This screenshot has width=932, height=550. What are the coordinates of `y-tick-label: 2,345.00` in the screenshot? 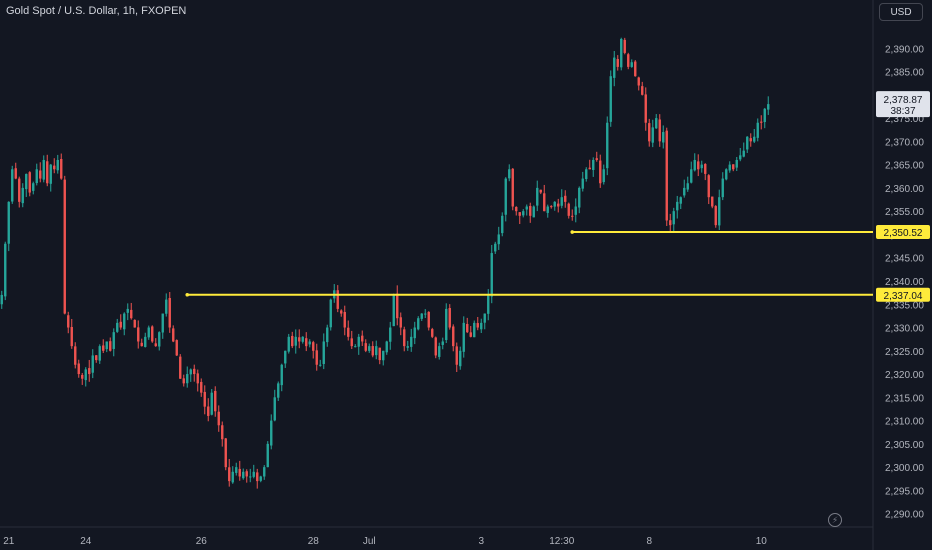 It's located at (904, 259).